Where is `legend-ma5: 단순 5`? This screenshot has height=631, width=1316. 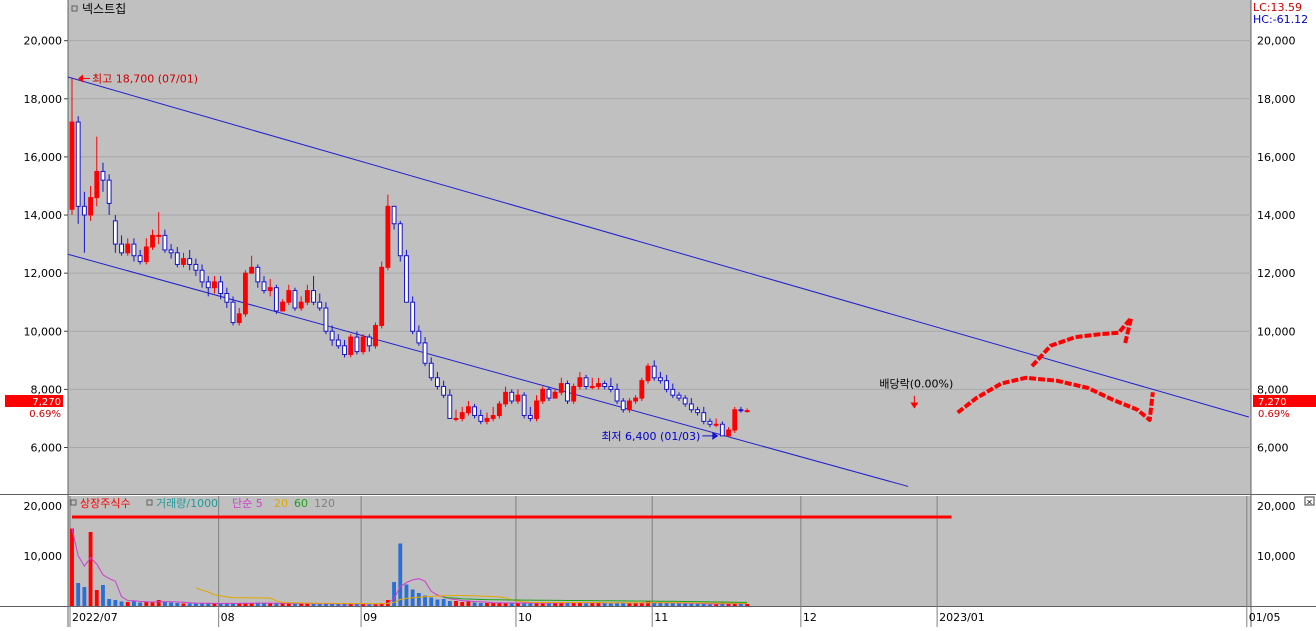 legend-ma5: 단순 5 is located at coordinates (247, 503).